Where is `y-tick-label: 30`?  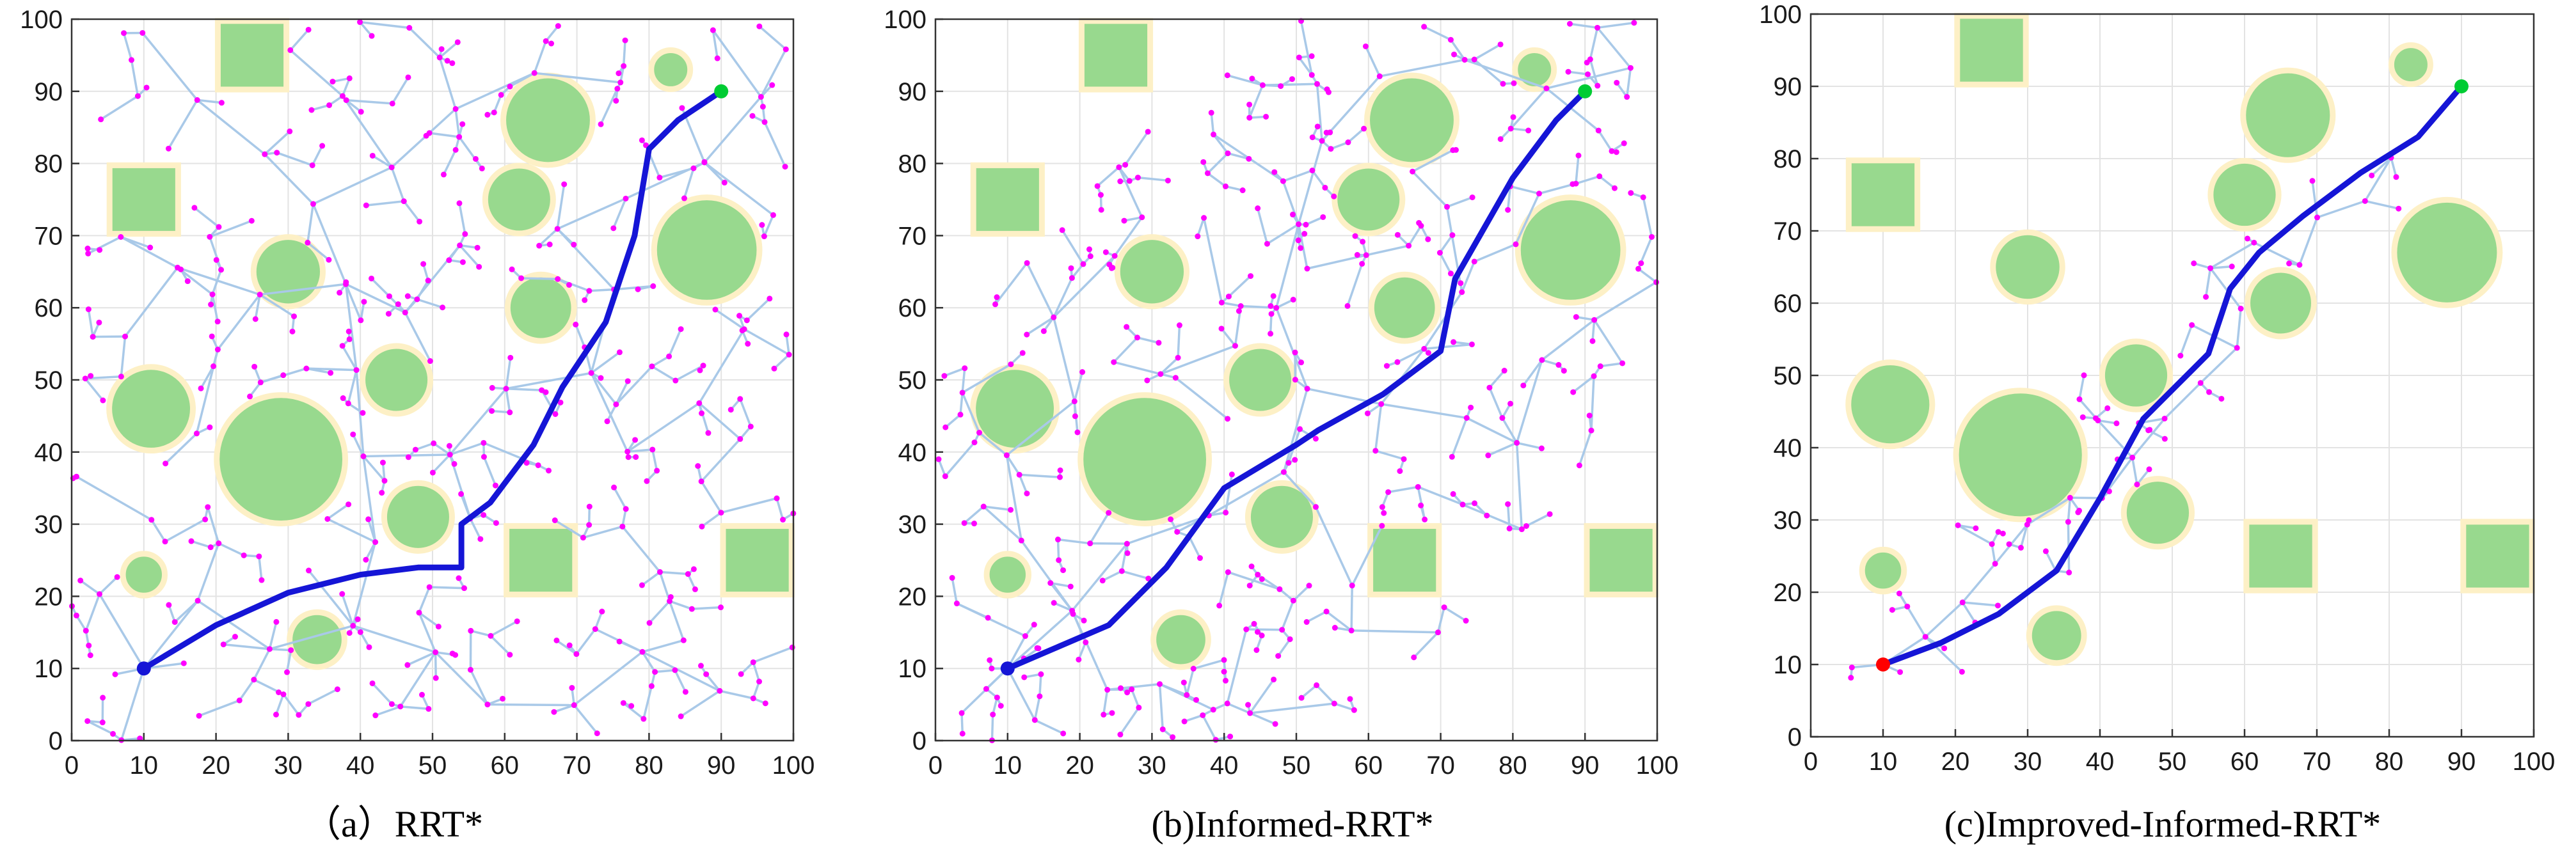 y-tick-label: 30 is located at coordinates (49, 525).